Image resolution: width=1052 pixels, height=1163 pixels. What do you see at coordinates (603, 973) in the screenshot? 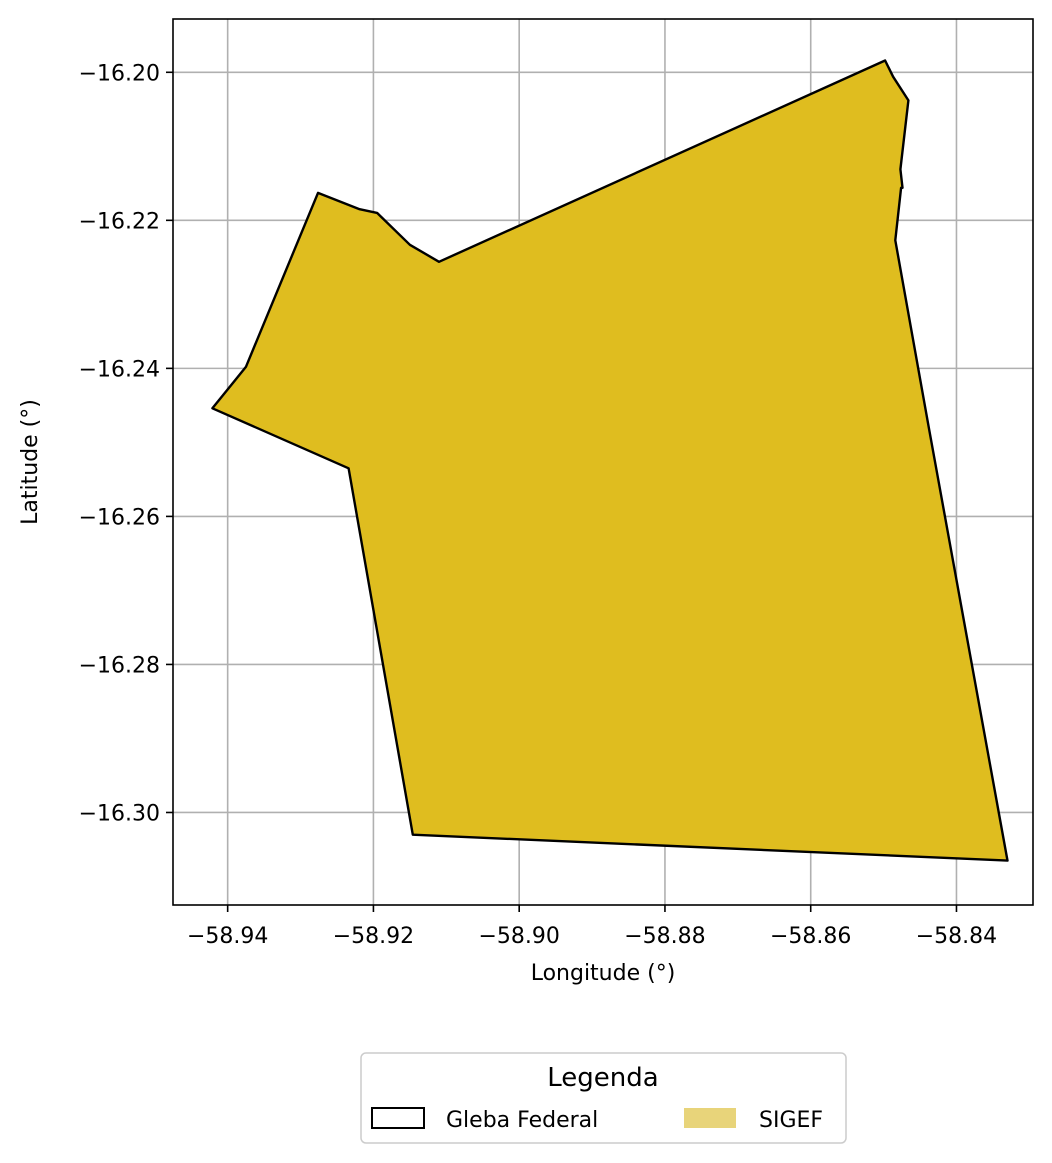
I see `x-axis-label: Longitude (°)` at bounding box center [603, 973].